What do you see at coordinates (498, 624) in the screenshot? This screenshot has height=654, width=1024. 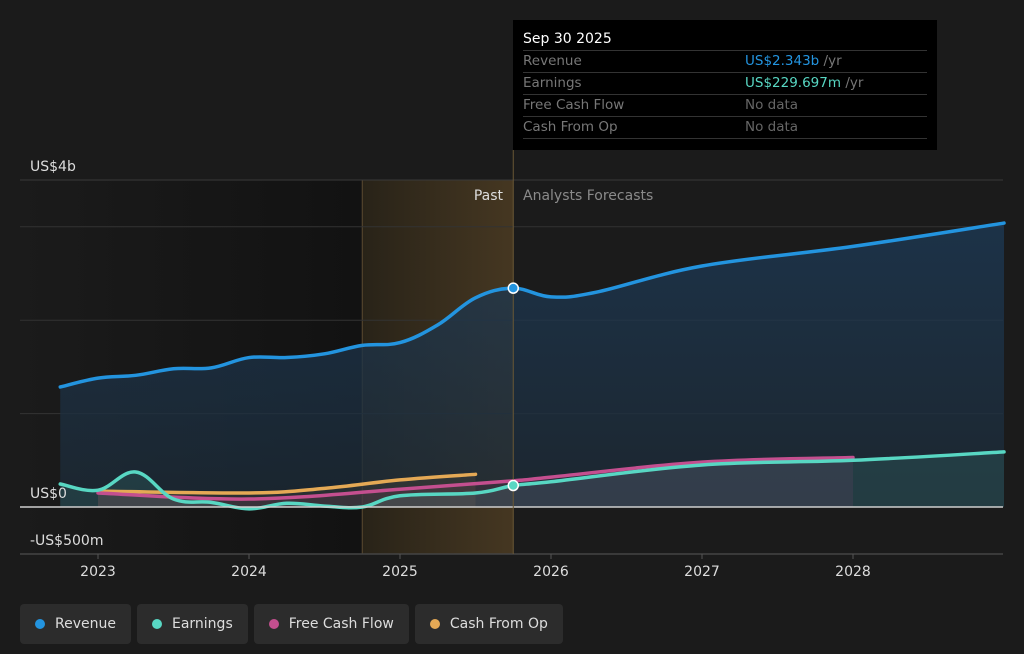 I see `legend-label: Cash From Op` at bounding box center [498, 624].